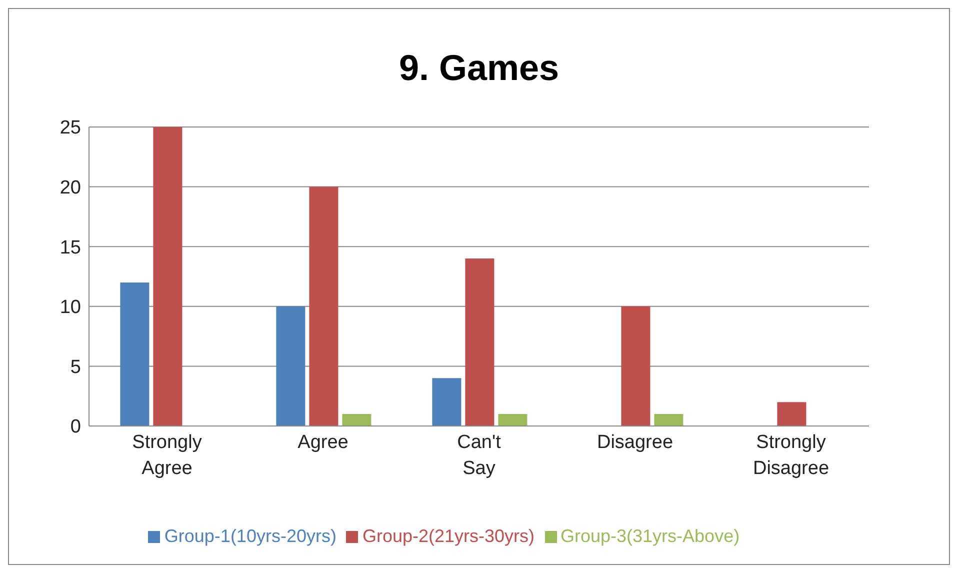 The image size is (959, 577). What do you see at coordinates (75, 427) in the screenshot?
I see `y-tick-label: 0` at bounding box center [75, 427].